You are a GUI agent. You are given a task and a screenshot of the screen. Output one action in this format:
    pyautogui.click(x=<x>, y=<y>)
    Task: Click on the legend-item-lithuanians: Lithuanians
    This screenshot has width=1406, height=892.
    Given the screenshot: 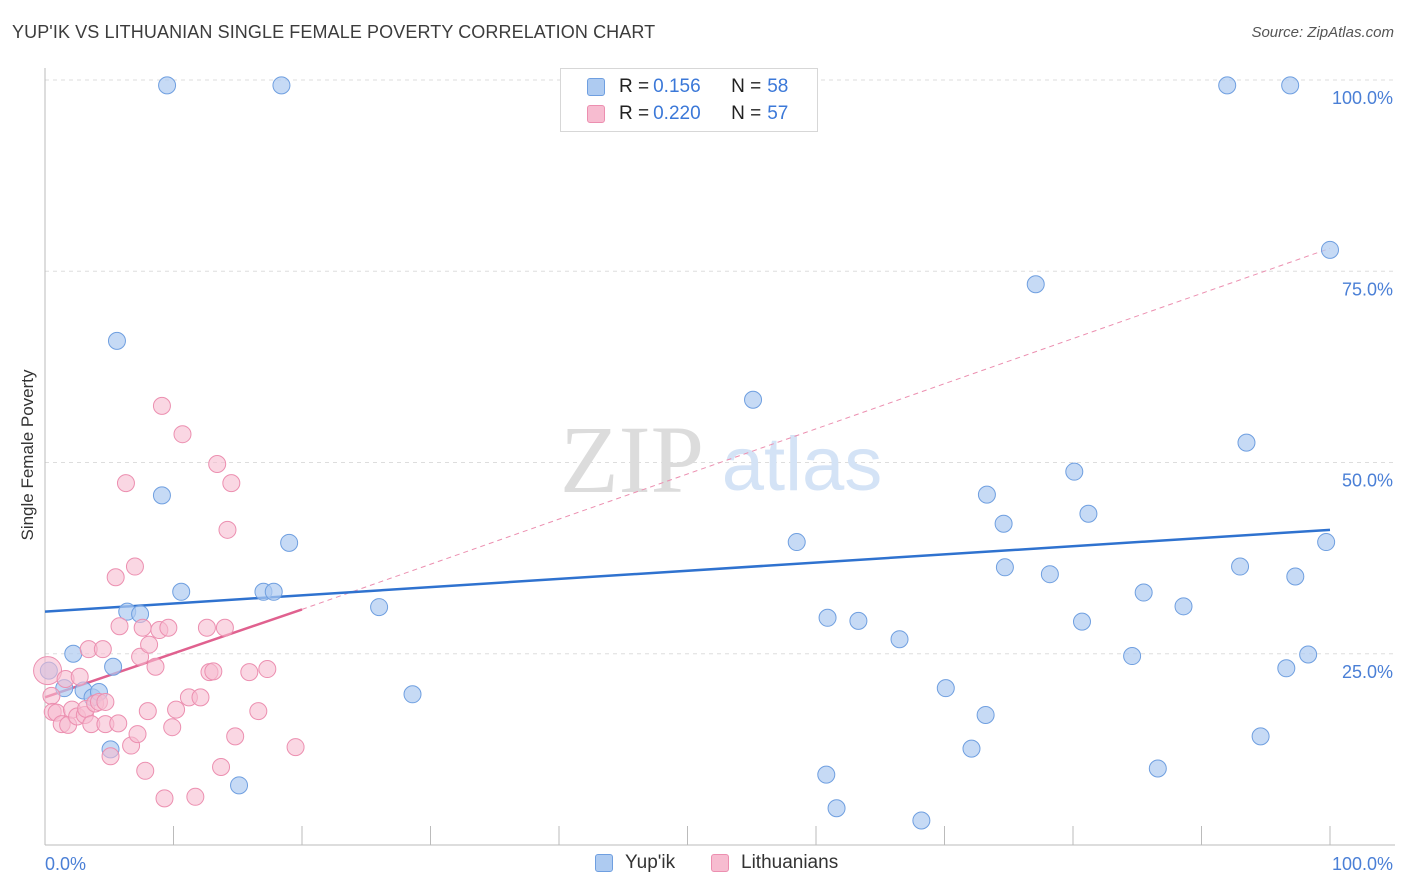 What is the action you would take?
    pyautogui.click(x=774, y=863)
    